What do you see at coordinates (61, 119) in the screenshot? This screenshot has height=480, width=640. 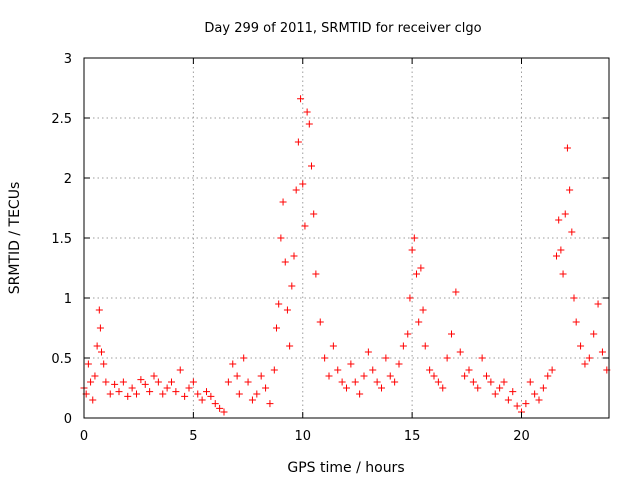 I see `y-tick-label: 2.5` at bounding box center [61, 119].